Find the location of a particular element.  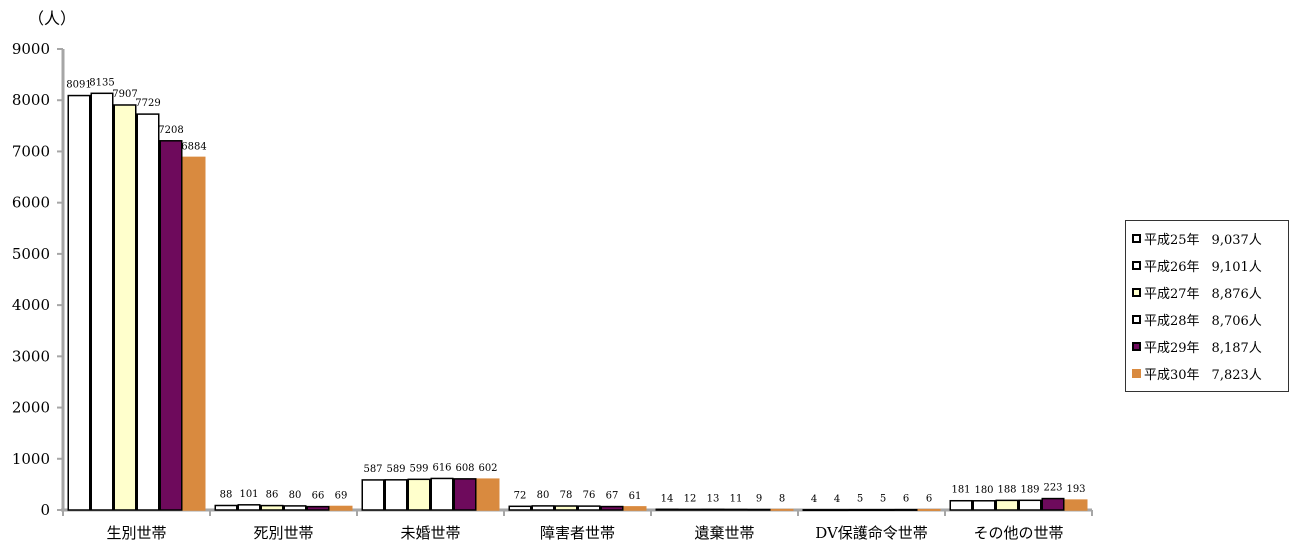

category-label: 死別世帯 is located at coordinates (283, 533).